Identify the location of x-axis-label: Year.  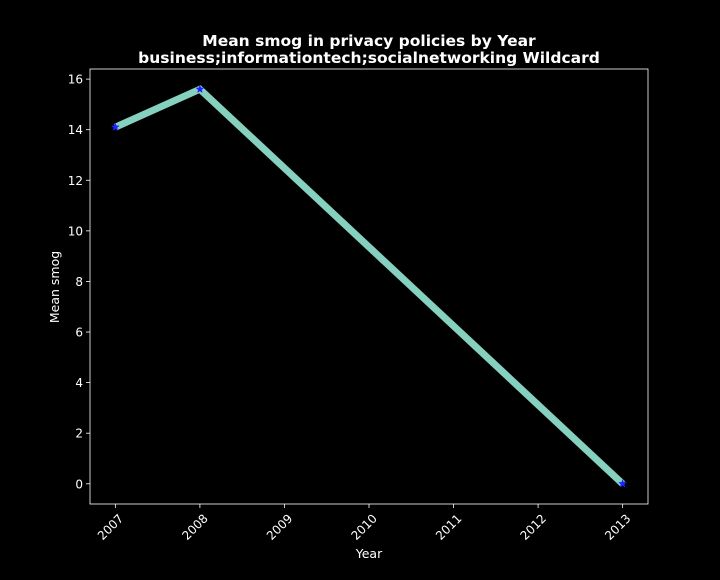
(369, 553).